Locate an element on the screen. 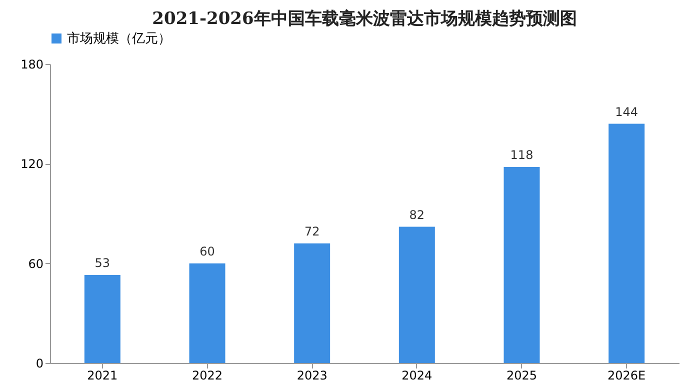 The height and width of the screenshot is (391, 699). y-tick-label: 0 is located at coordinates (40, 363).